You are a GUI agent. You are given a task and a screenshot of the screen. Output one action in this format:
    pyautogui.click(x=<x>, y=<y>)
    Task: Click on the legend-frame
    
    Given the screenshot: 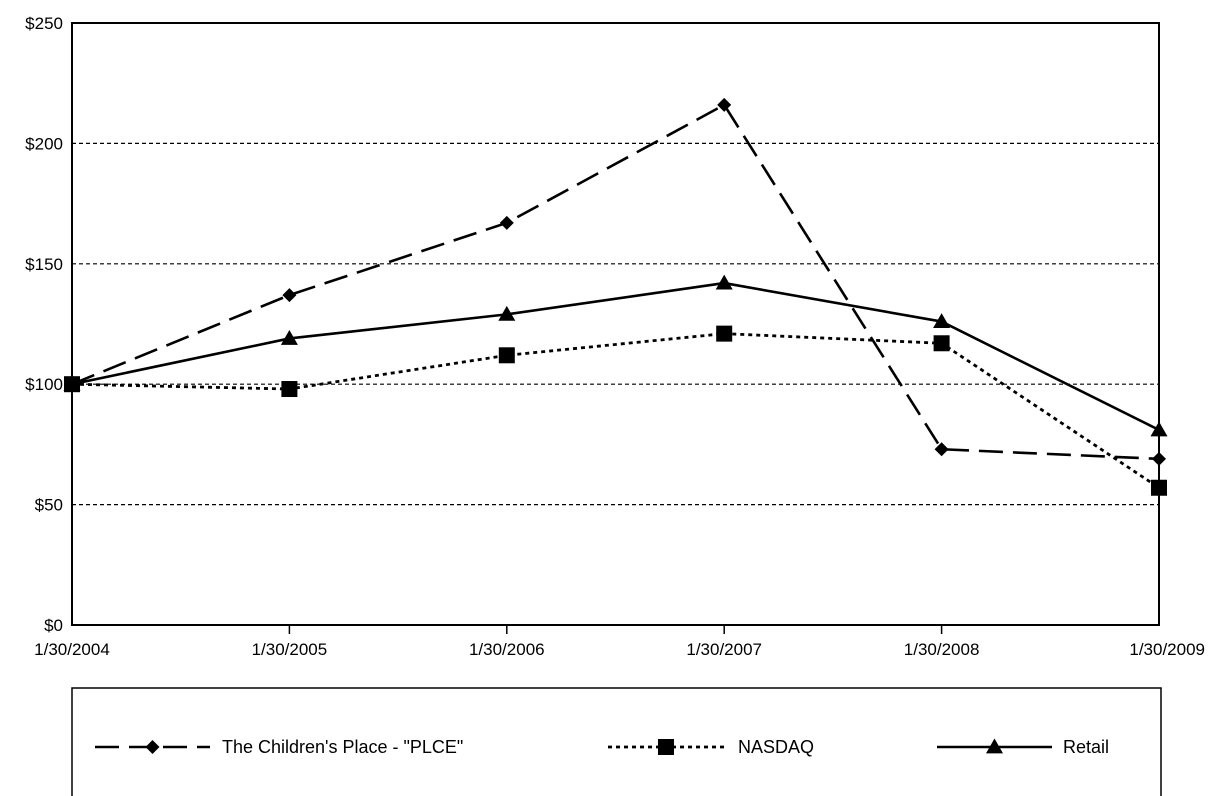 What is the action you would take?
    pyautogui.click(x=616, y=741)
    